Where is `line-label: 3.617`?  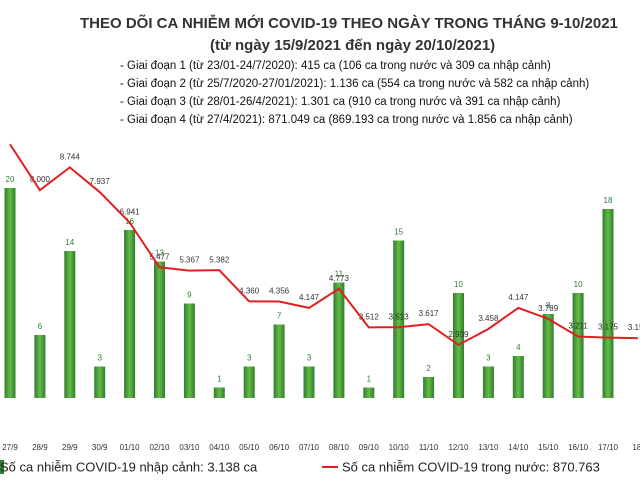 line-label: 3.617 is located at coordinates (429, 313).